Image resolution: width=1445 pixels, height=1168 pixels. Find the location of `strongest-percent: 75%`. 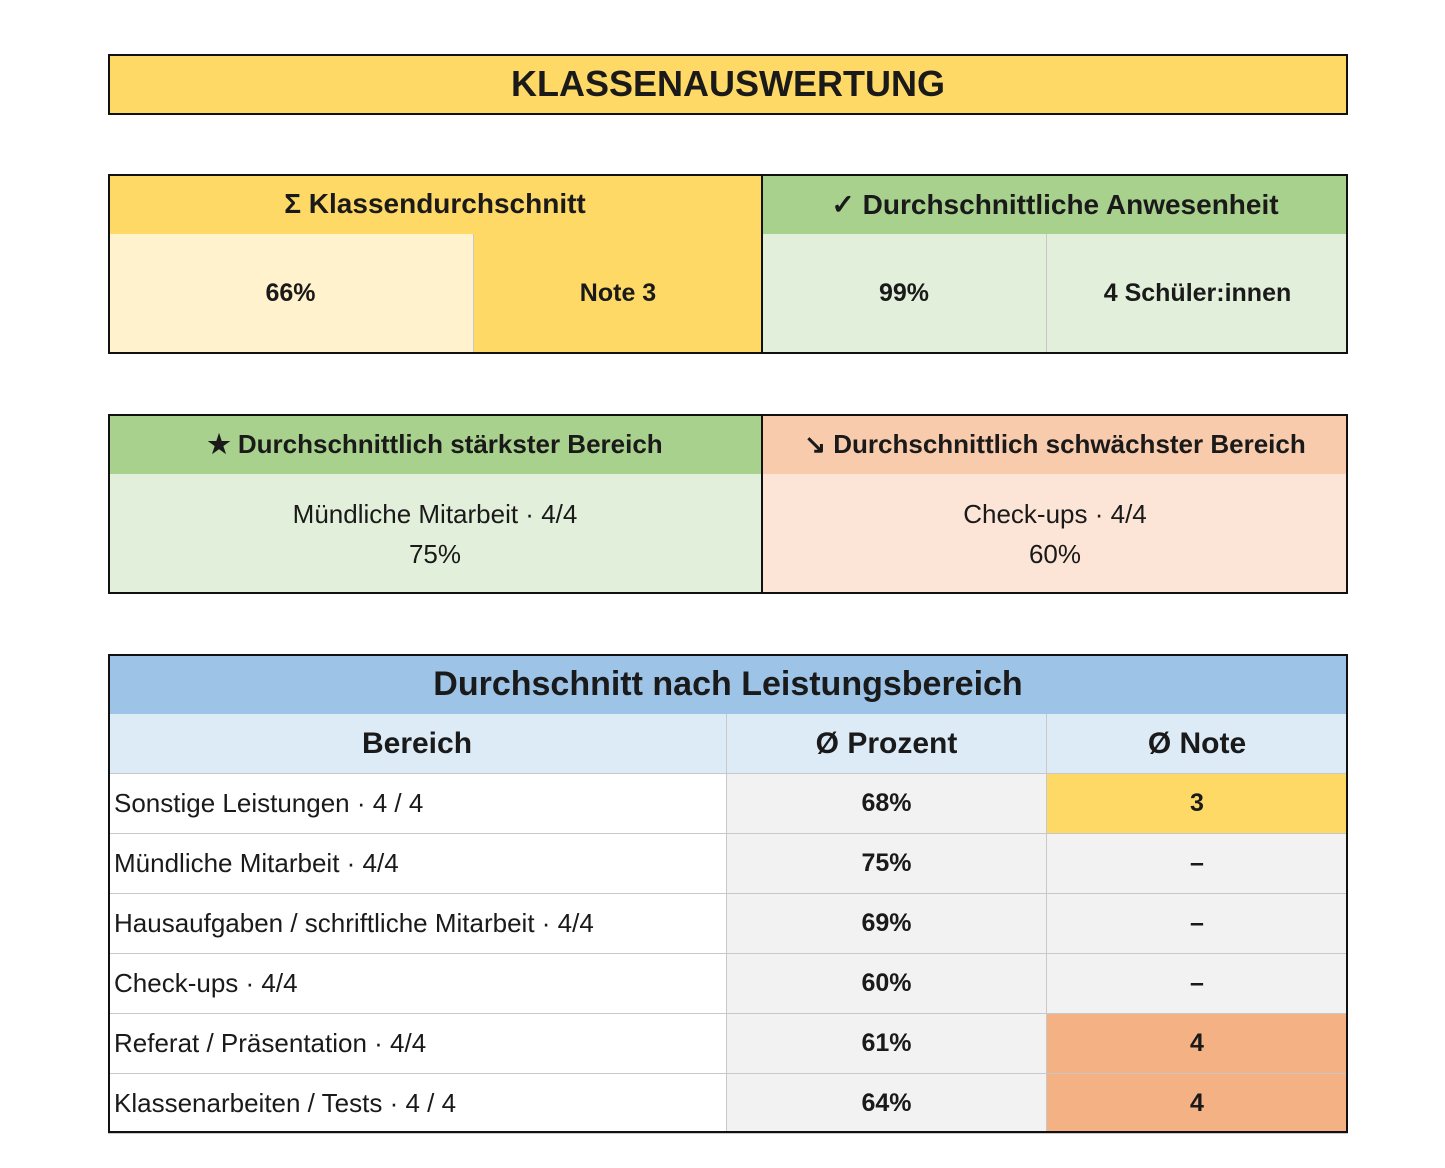

strongest-percent: 75% is located at coordinates (435, 553).